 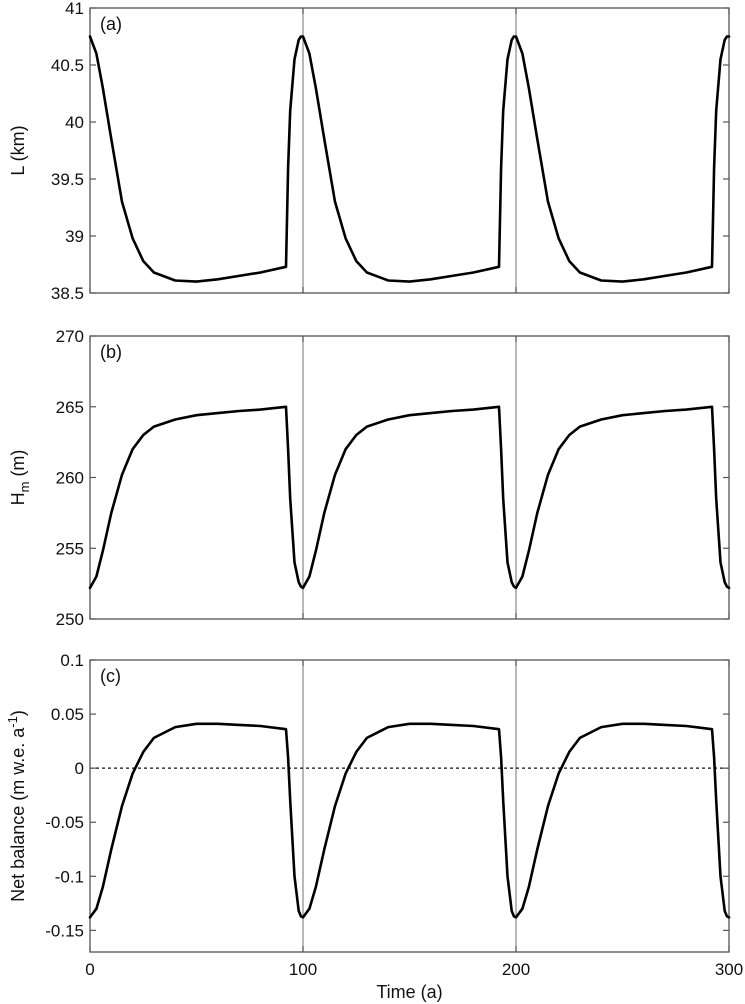 What do you see at coordinates (516, 969) in the screenshot?
I see `x-tick-label: 200` at bounding box center [516, 969].